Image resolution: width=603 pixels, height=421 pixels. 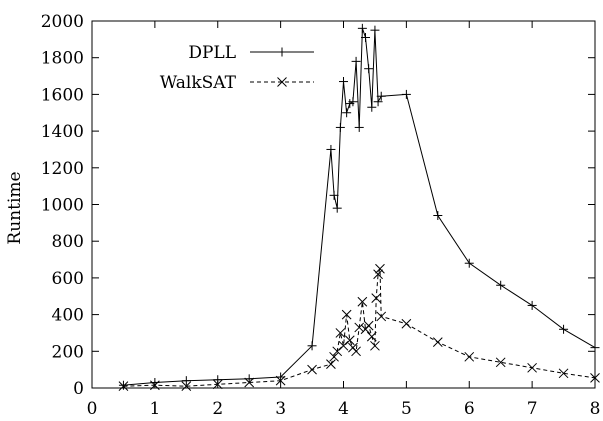 I want to click on x-tick-label: 2, so click(x=217, y=409).